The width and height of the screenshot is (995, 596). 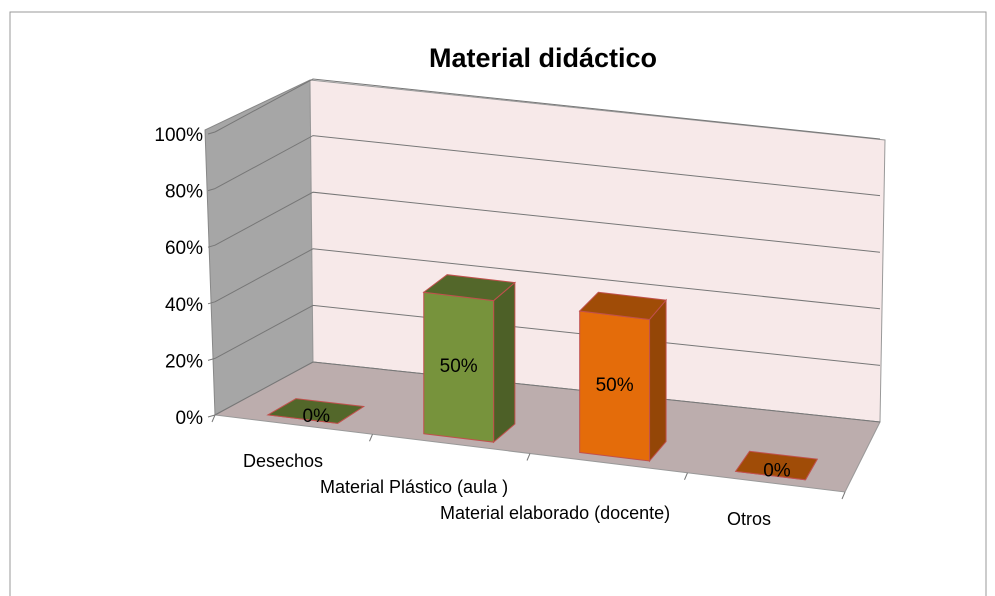 What do you see at coordinates (184, 361) in the screenshot?
I see `y-tick-label: 20%` at bounding box center [184, 361].